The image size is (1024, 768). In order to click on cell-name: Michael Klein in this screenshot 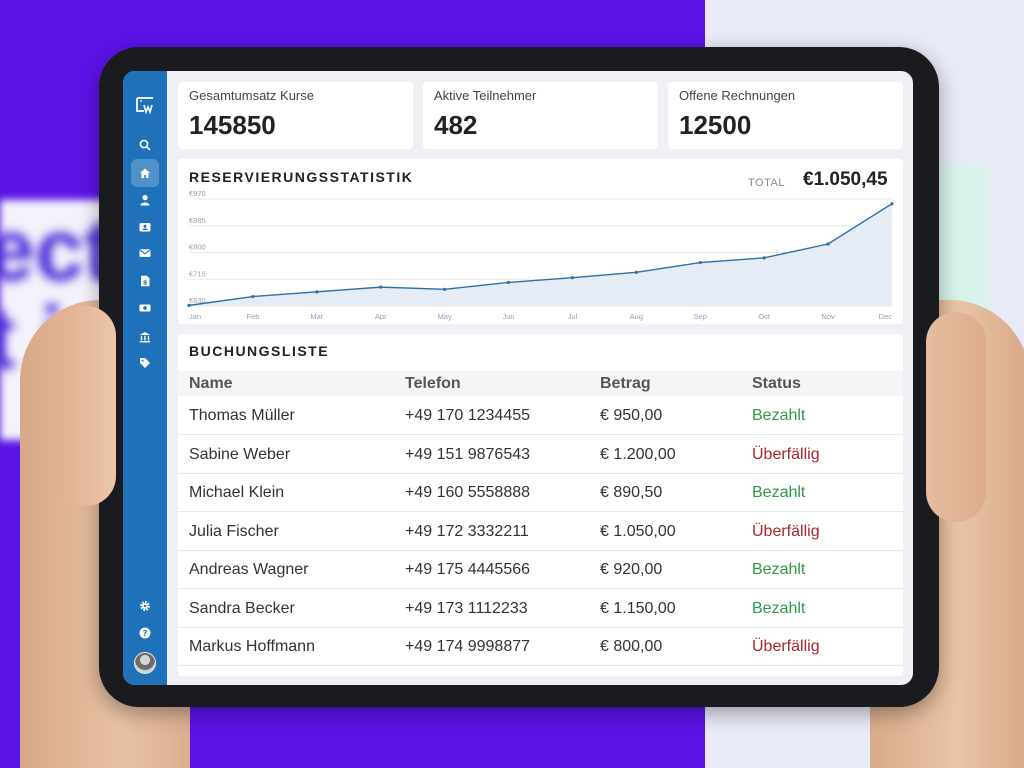, I will do `click(237, 492)`.